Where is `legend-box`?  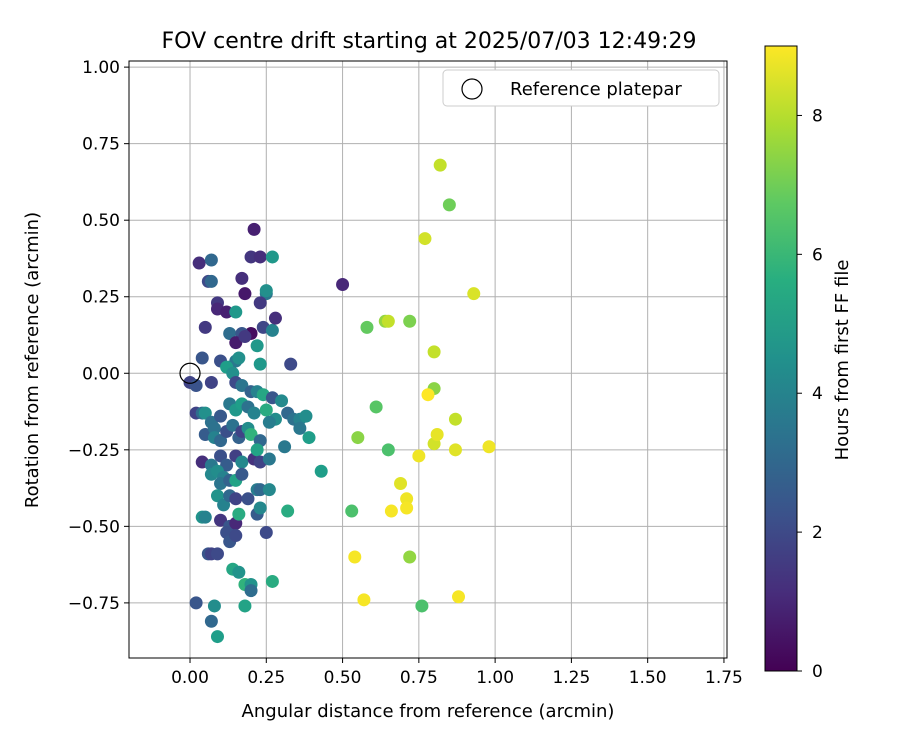 legend-box is located at coordinates (581, 88).